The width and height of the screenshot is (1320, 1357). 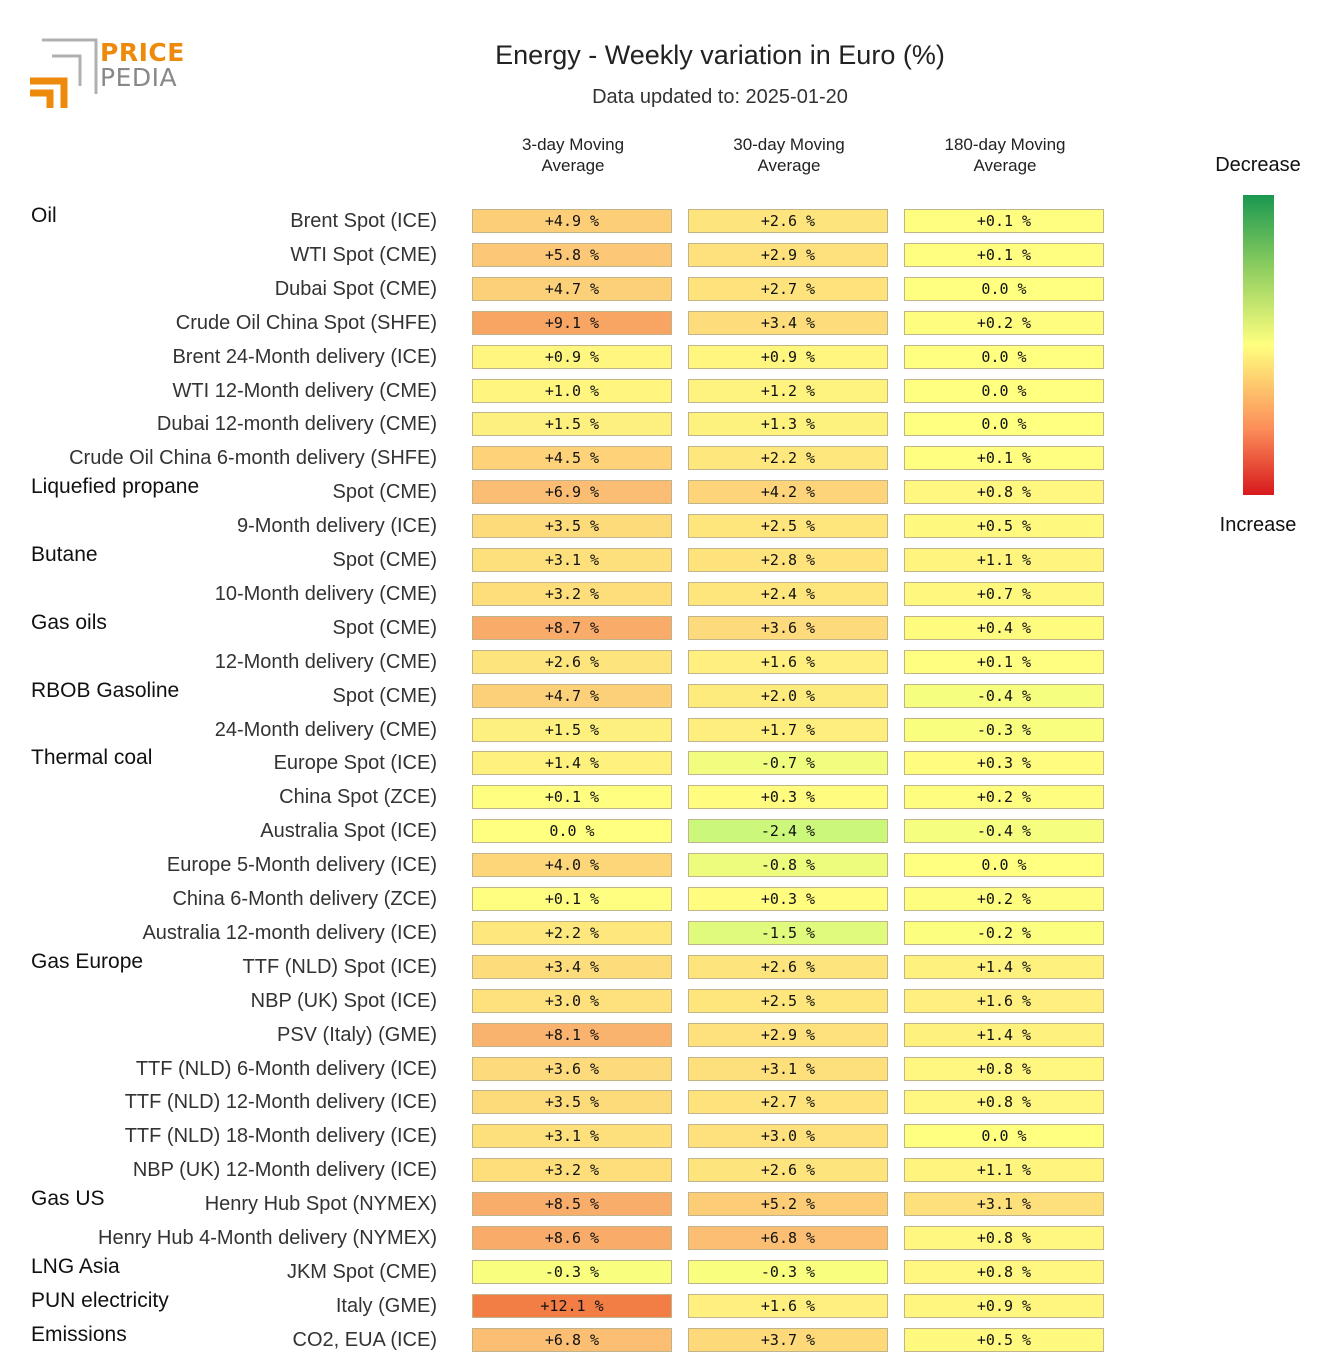 What do you see at coordinates (296, 424) in the screenshot?
I see `row-label: Dubai 12-month delivery (CME)` at bounding box center [296, 424].